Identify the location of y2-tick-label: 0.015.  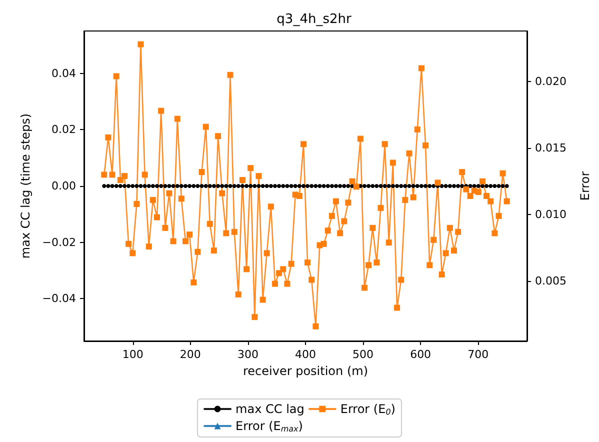
(550, 148).